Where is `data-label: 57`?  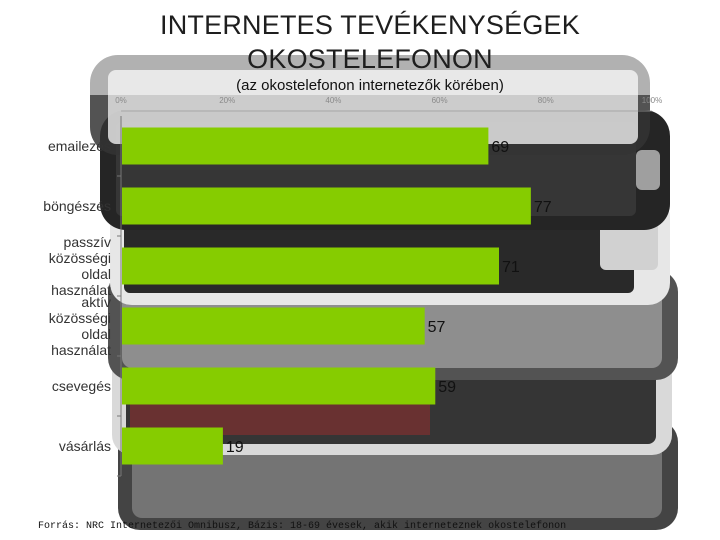 data-label: 57 is located at coordinates (437, 327).